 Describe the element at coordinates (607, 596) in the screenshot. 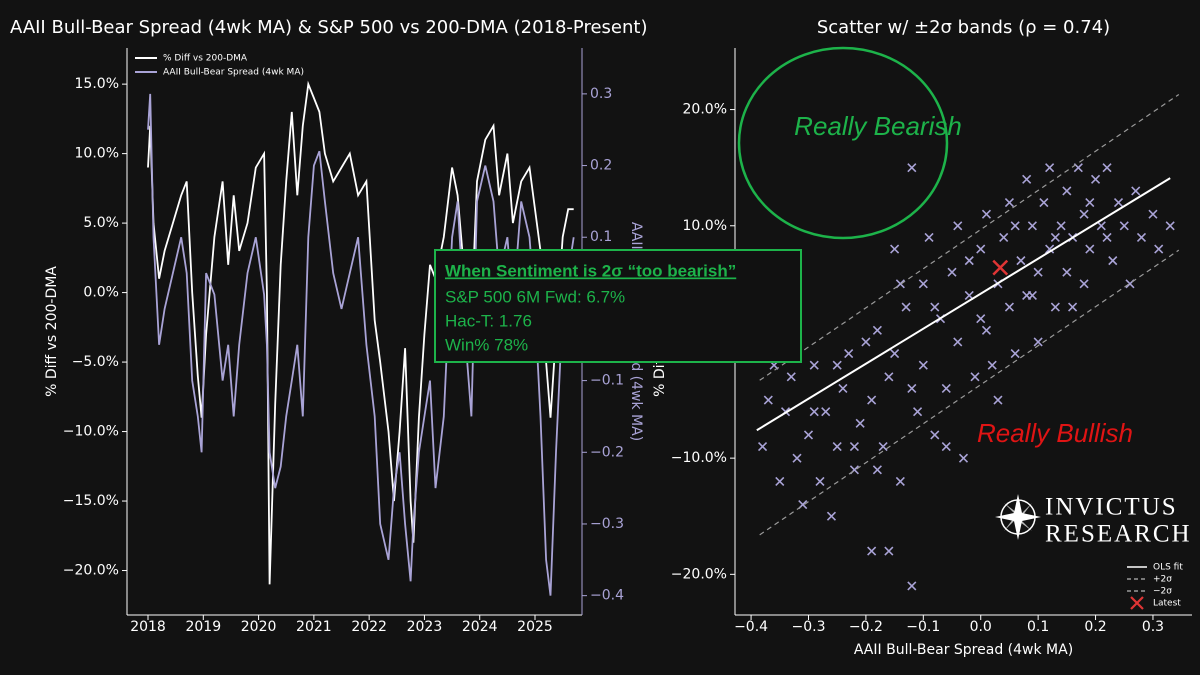

I see `y2-tick-label: −0.4` at that location.